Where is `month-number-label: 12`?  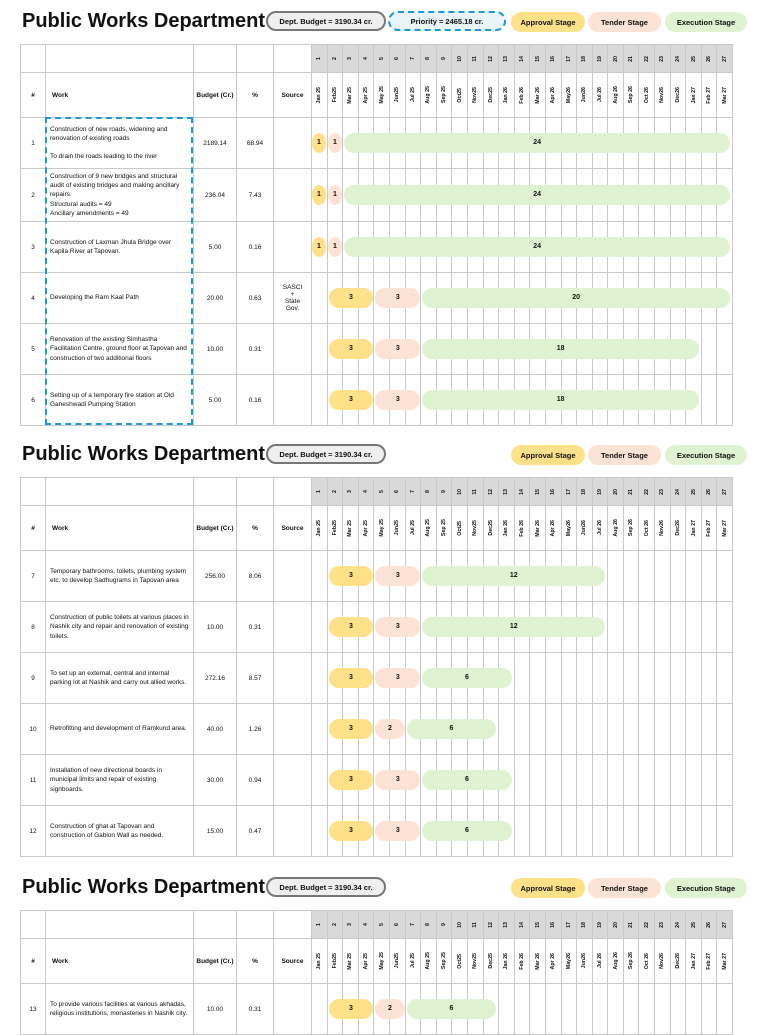 month-number-label: 12 is located at coordinates (490, 924).